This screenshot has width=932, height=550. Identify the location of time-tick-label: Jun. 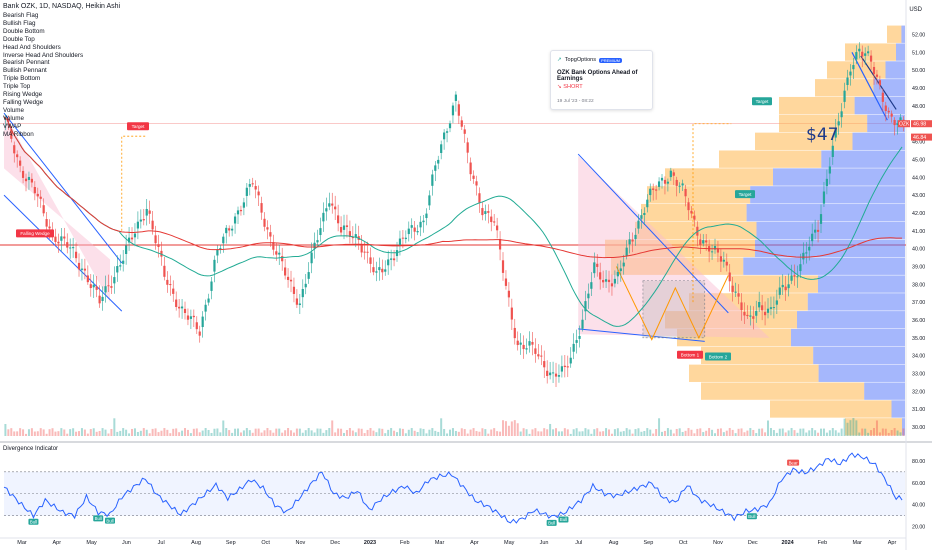
(126, 543).